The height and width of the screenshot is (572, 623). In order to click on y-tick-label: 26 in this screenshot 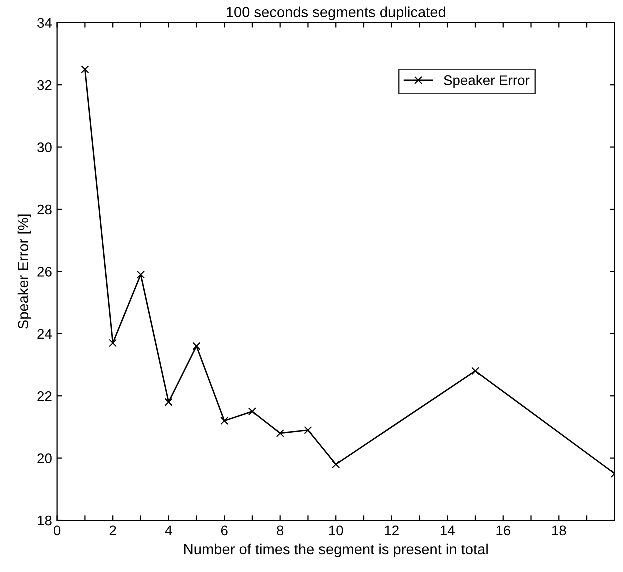, I will do `click(45, 272)`.